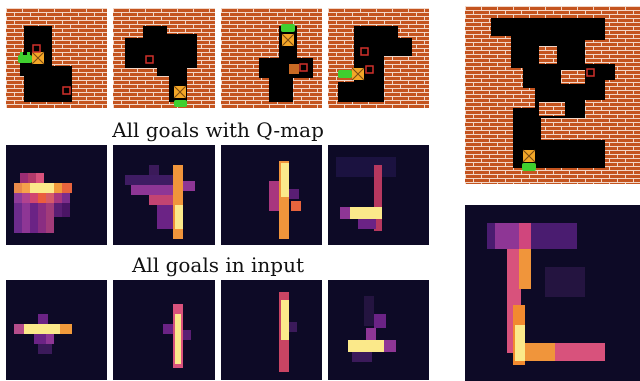 Image resolution: width=640 pixels, height=381 pixels. Describe the element at coordinates (552, 293) in the screenshot. I see `large-heatmap` at that location.